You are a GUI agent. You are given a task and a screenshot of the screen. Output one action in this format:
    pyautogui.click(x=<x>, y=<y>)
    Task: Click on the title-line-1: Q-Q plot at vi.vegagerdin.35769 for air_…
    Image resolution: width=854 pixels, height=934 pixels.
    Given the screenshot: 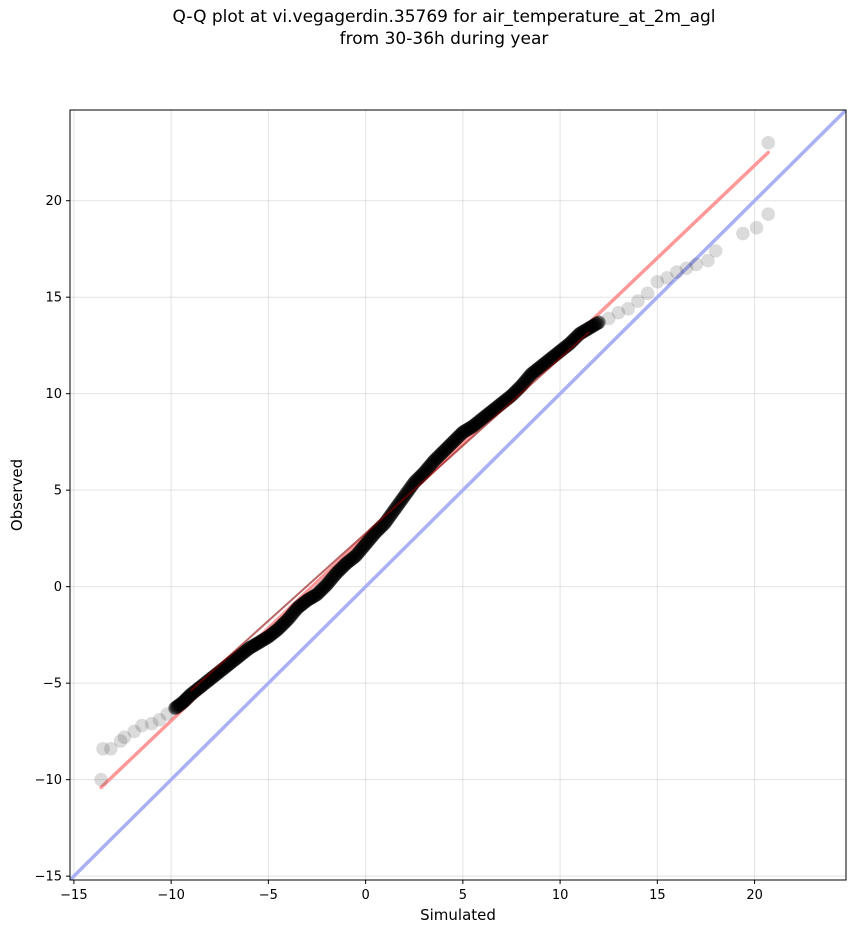 What is the action you would take?
    pyautogui.click(x=444, y=17)
    